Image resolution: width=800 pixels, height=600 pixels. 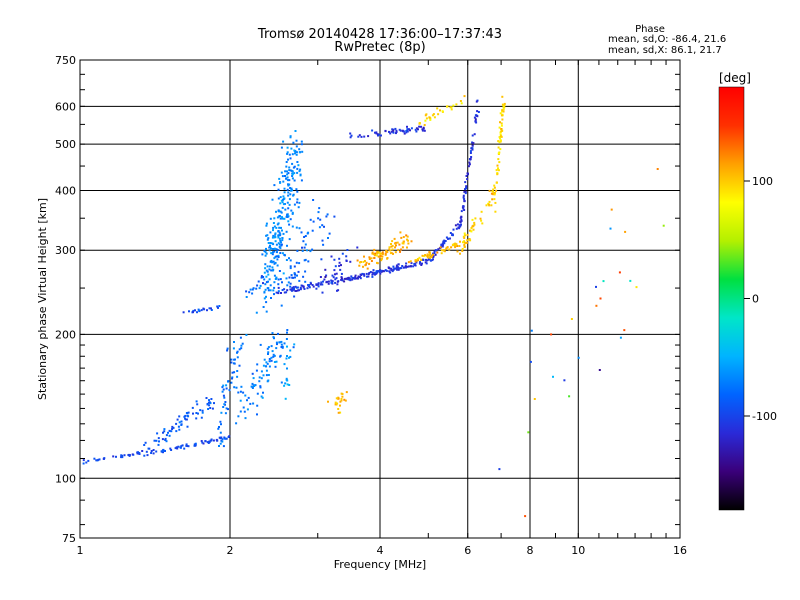 I want to click on x-axis-label: Frequency [MHz], so click(x=380, y=564).